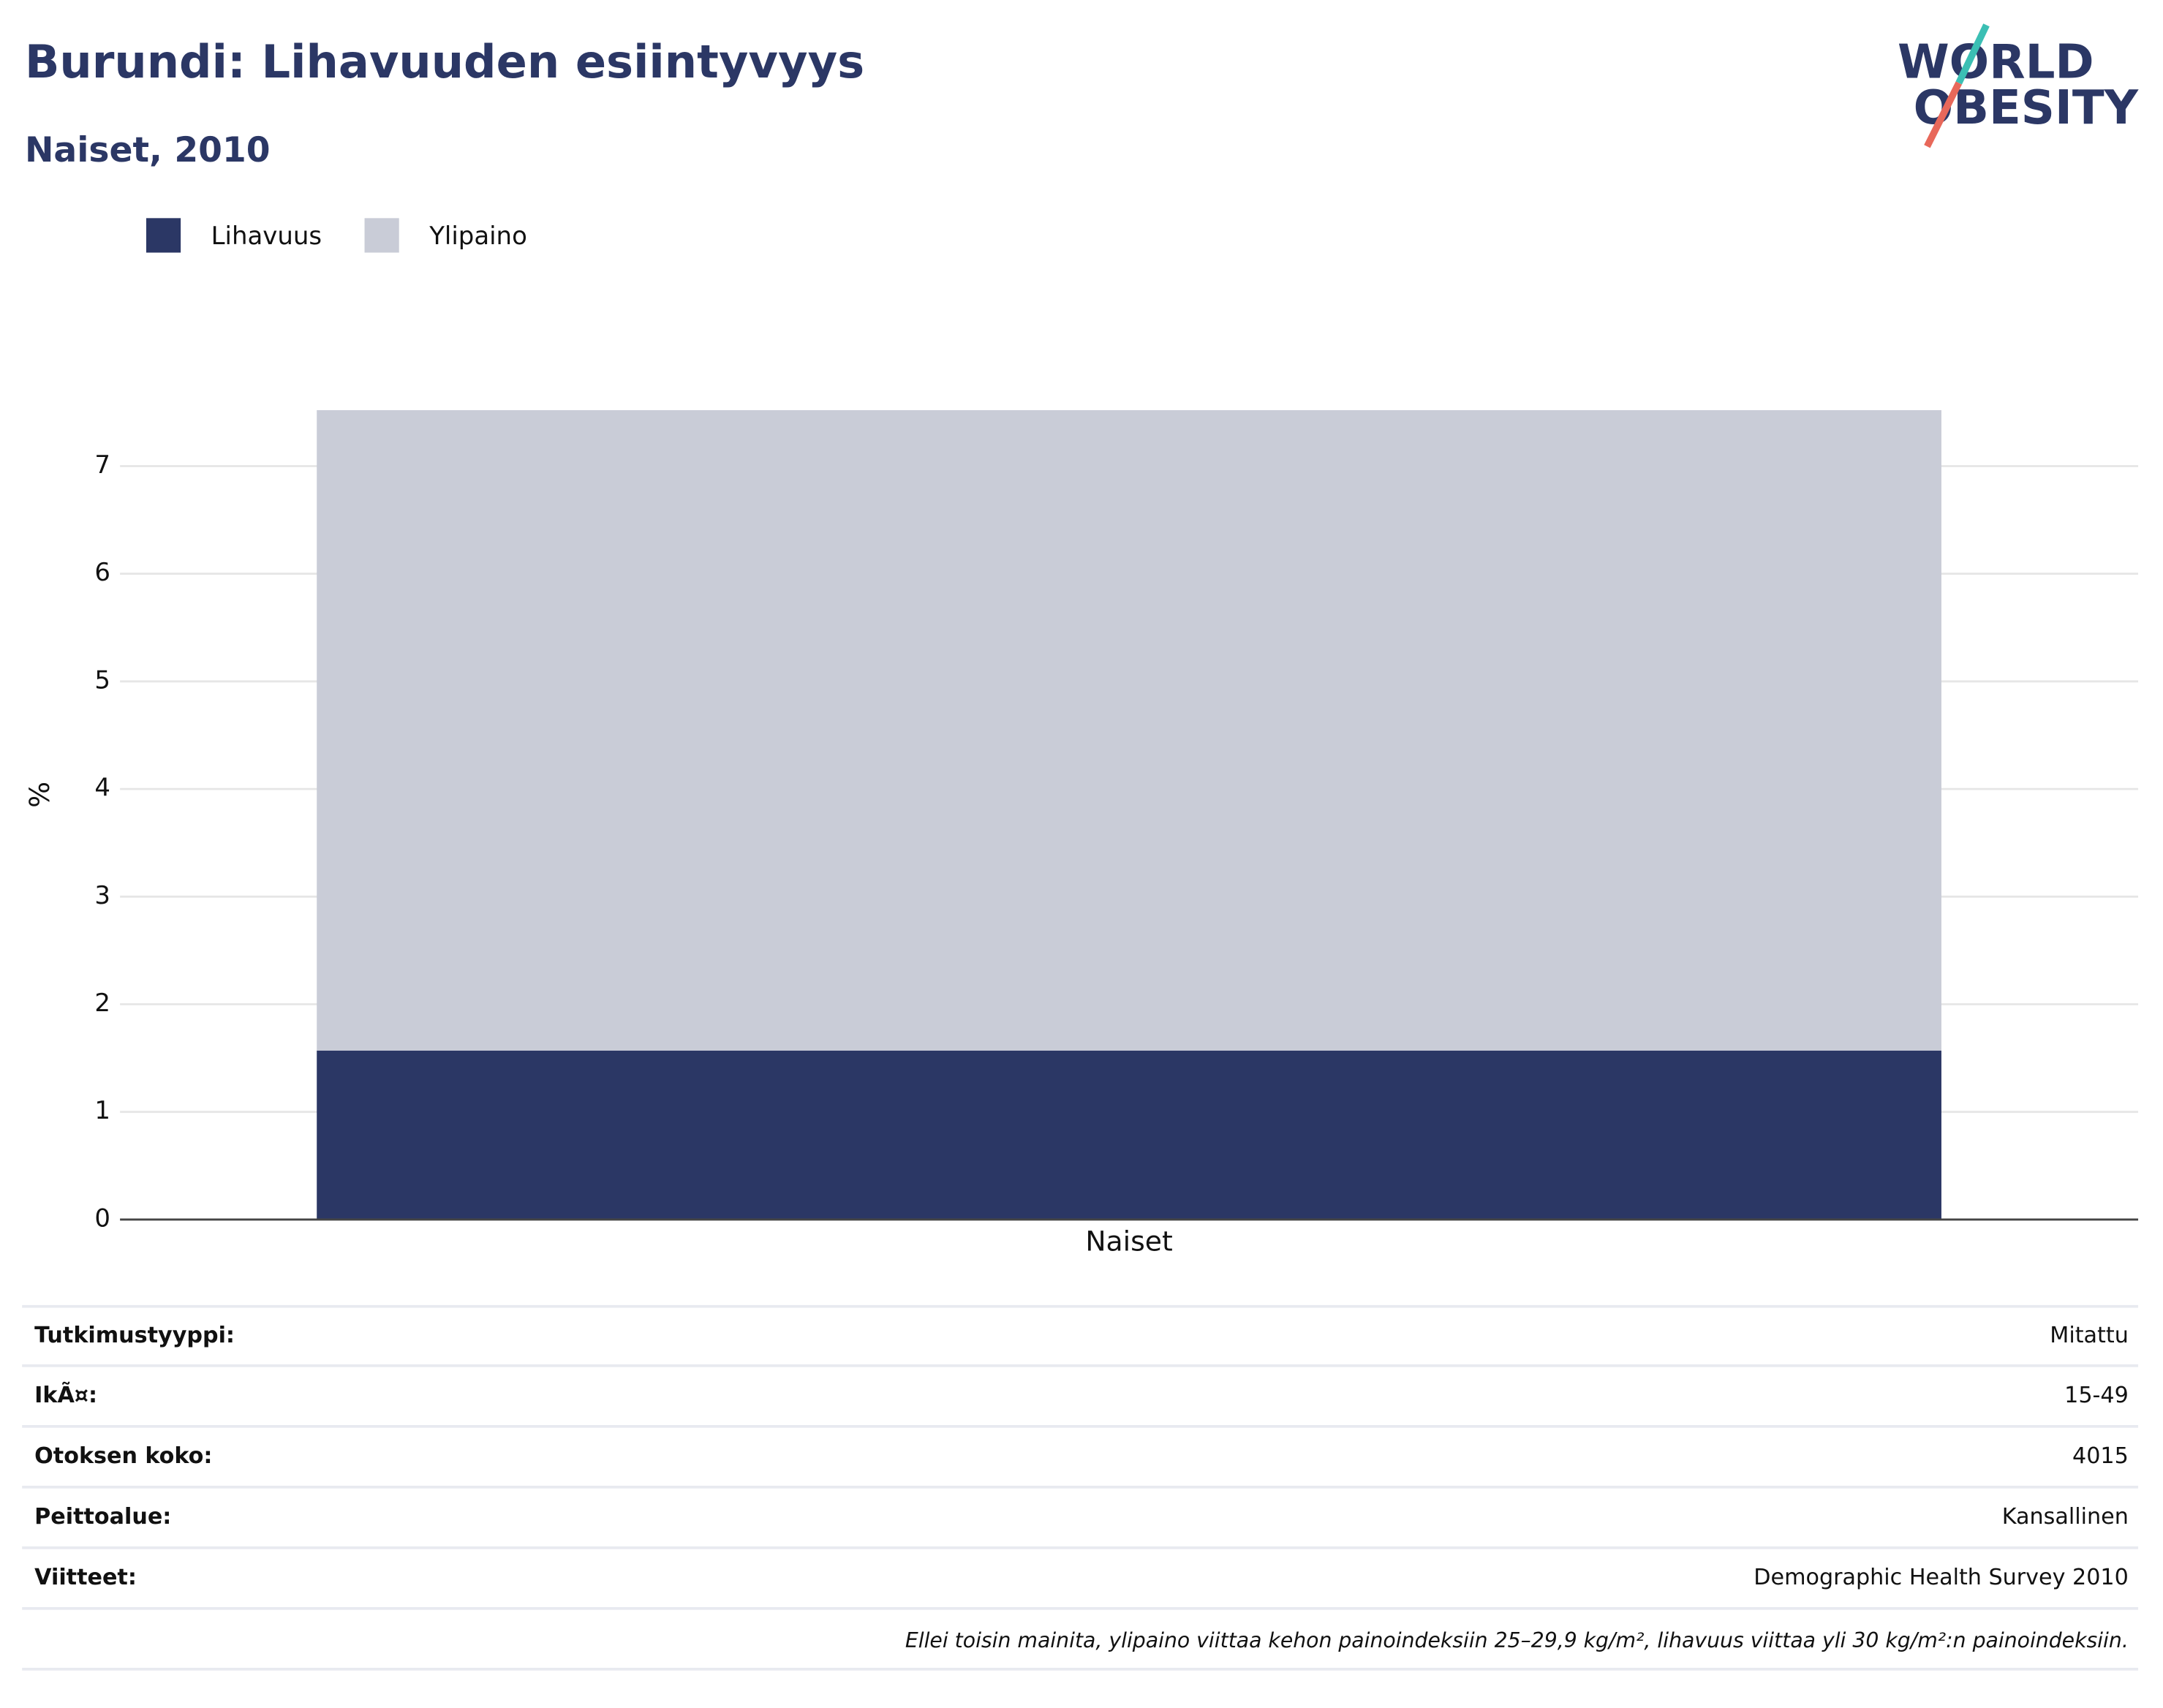 This screenshot has width=2163, height=1708. I want to click on x-tick-label: Naiset, so click(1128, 1241).